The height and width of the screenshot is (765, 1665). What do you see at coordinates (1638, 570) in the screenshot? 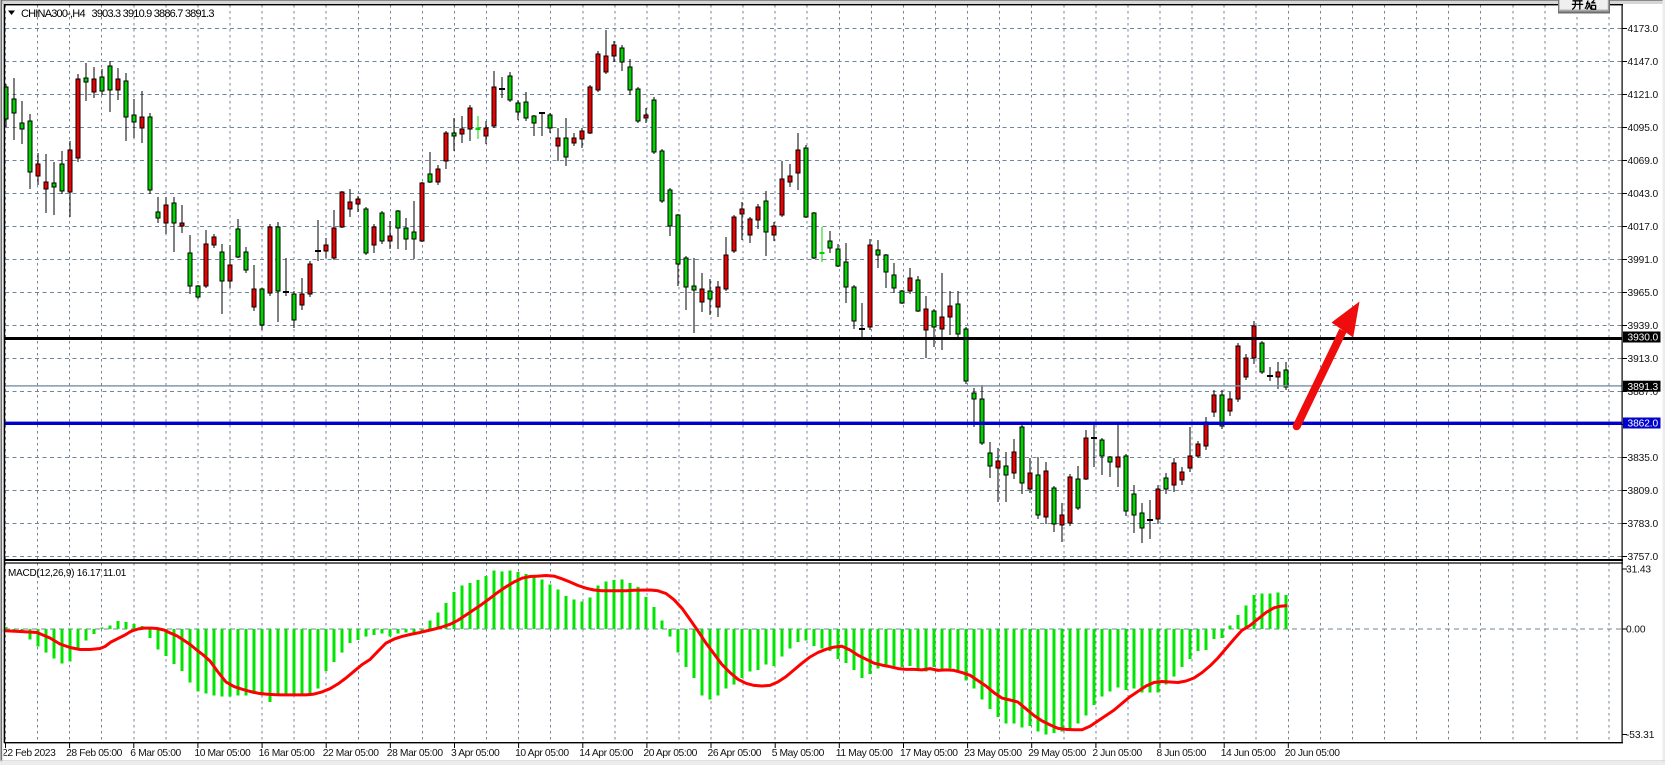
I see `svg-text: 31.43` at bounding box center [1638, 570].